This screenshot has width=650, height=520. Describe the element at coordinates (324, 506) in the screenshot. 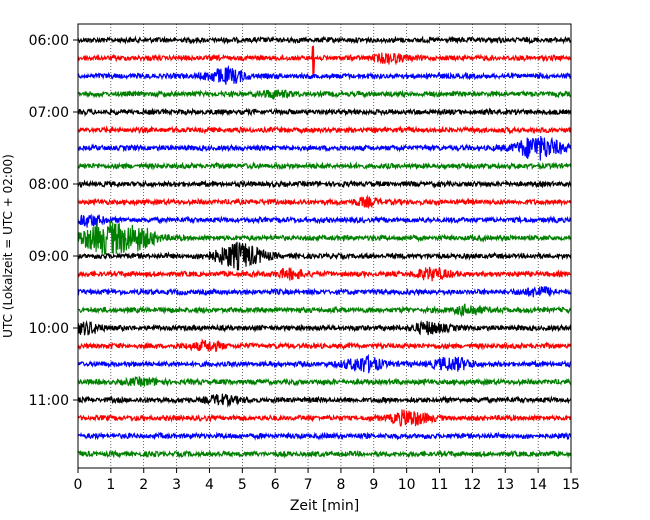

I see `x-axis-label: Zeit [min]` at that location.